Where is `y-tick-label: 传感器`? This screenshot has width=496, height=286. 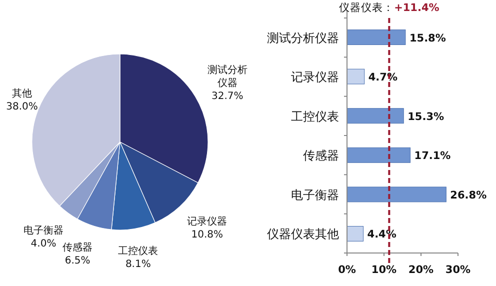 y-tick-label: 传感器 is located at coordinates (321, 155).